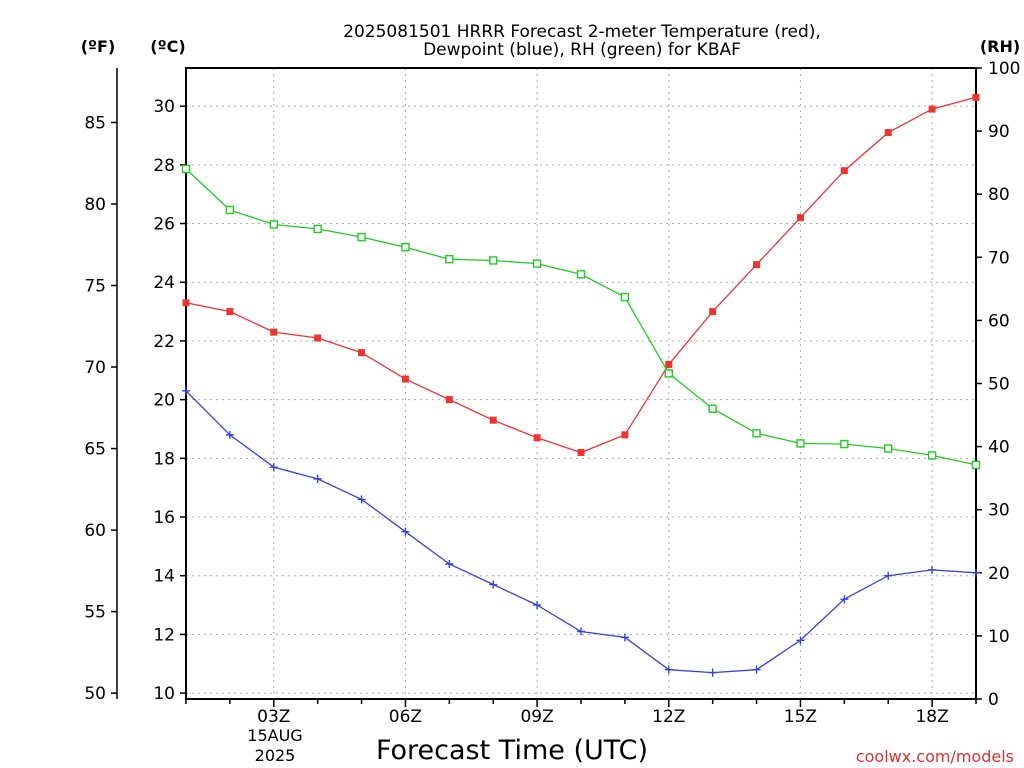  I want to click on celsius-tick-label: 30, so click(164, 107).